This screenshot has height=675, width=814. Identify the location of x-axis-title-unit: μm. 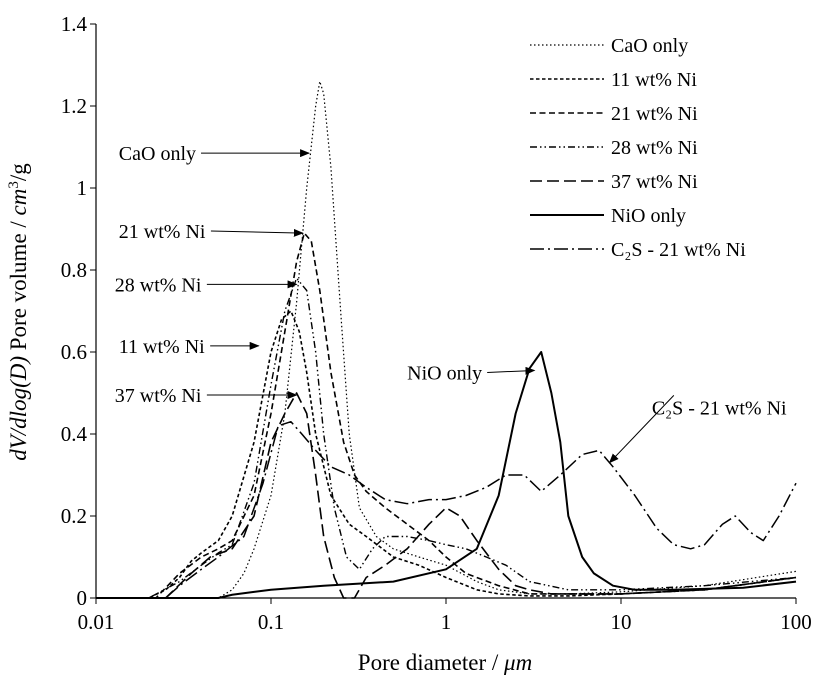
(517, 662).